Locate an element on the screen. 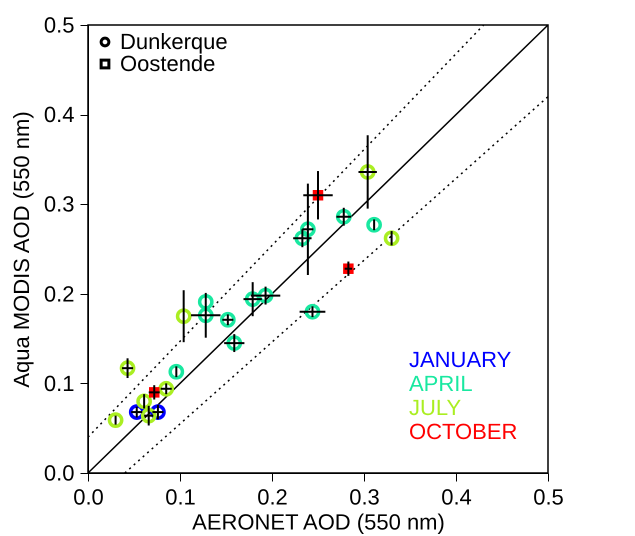  text: JANUARY is located at coordinates (460, 359).